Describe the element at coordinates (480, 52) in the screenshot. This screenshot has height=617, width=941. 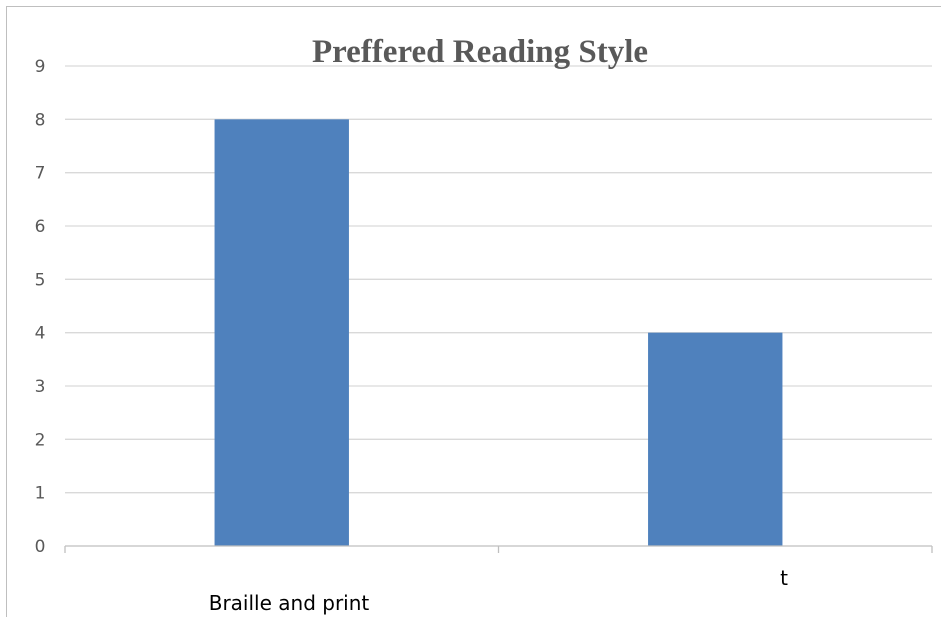
I see `chart-title: Preffered Reading Style` at that location.